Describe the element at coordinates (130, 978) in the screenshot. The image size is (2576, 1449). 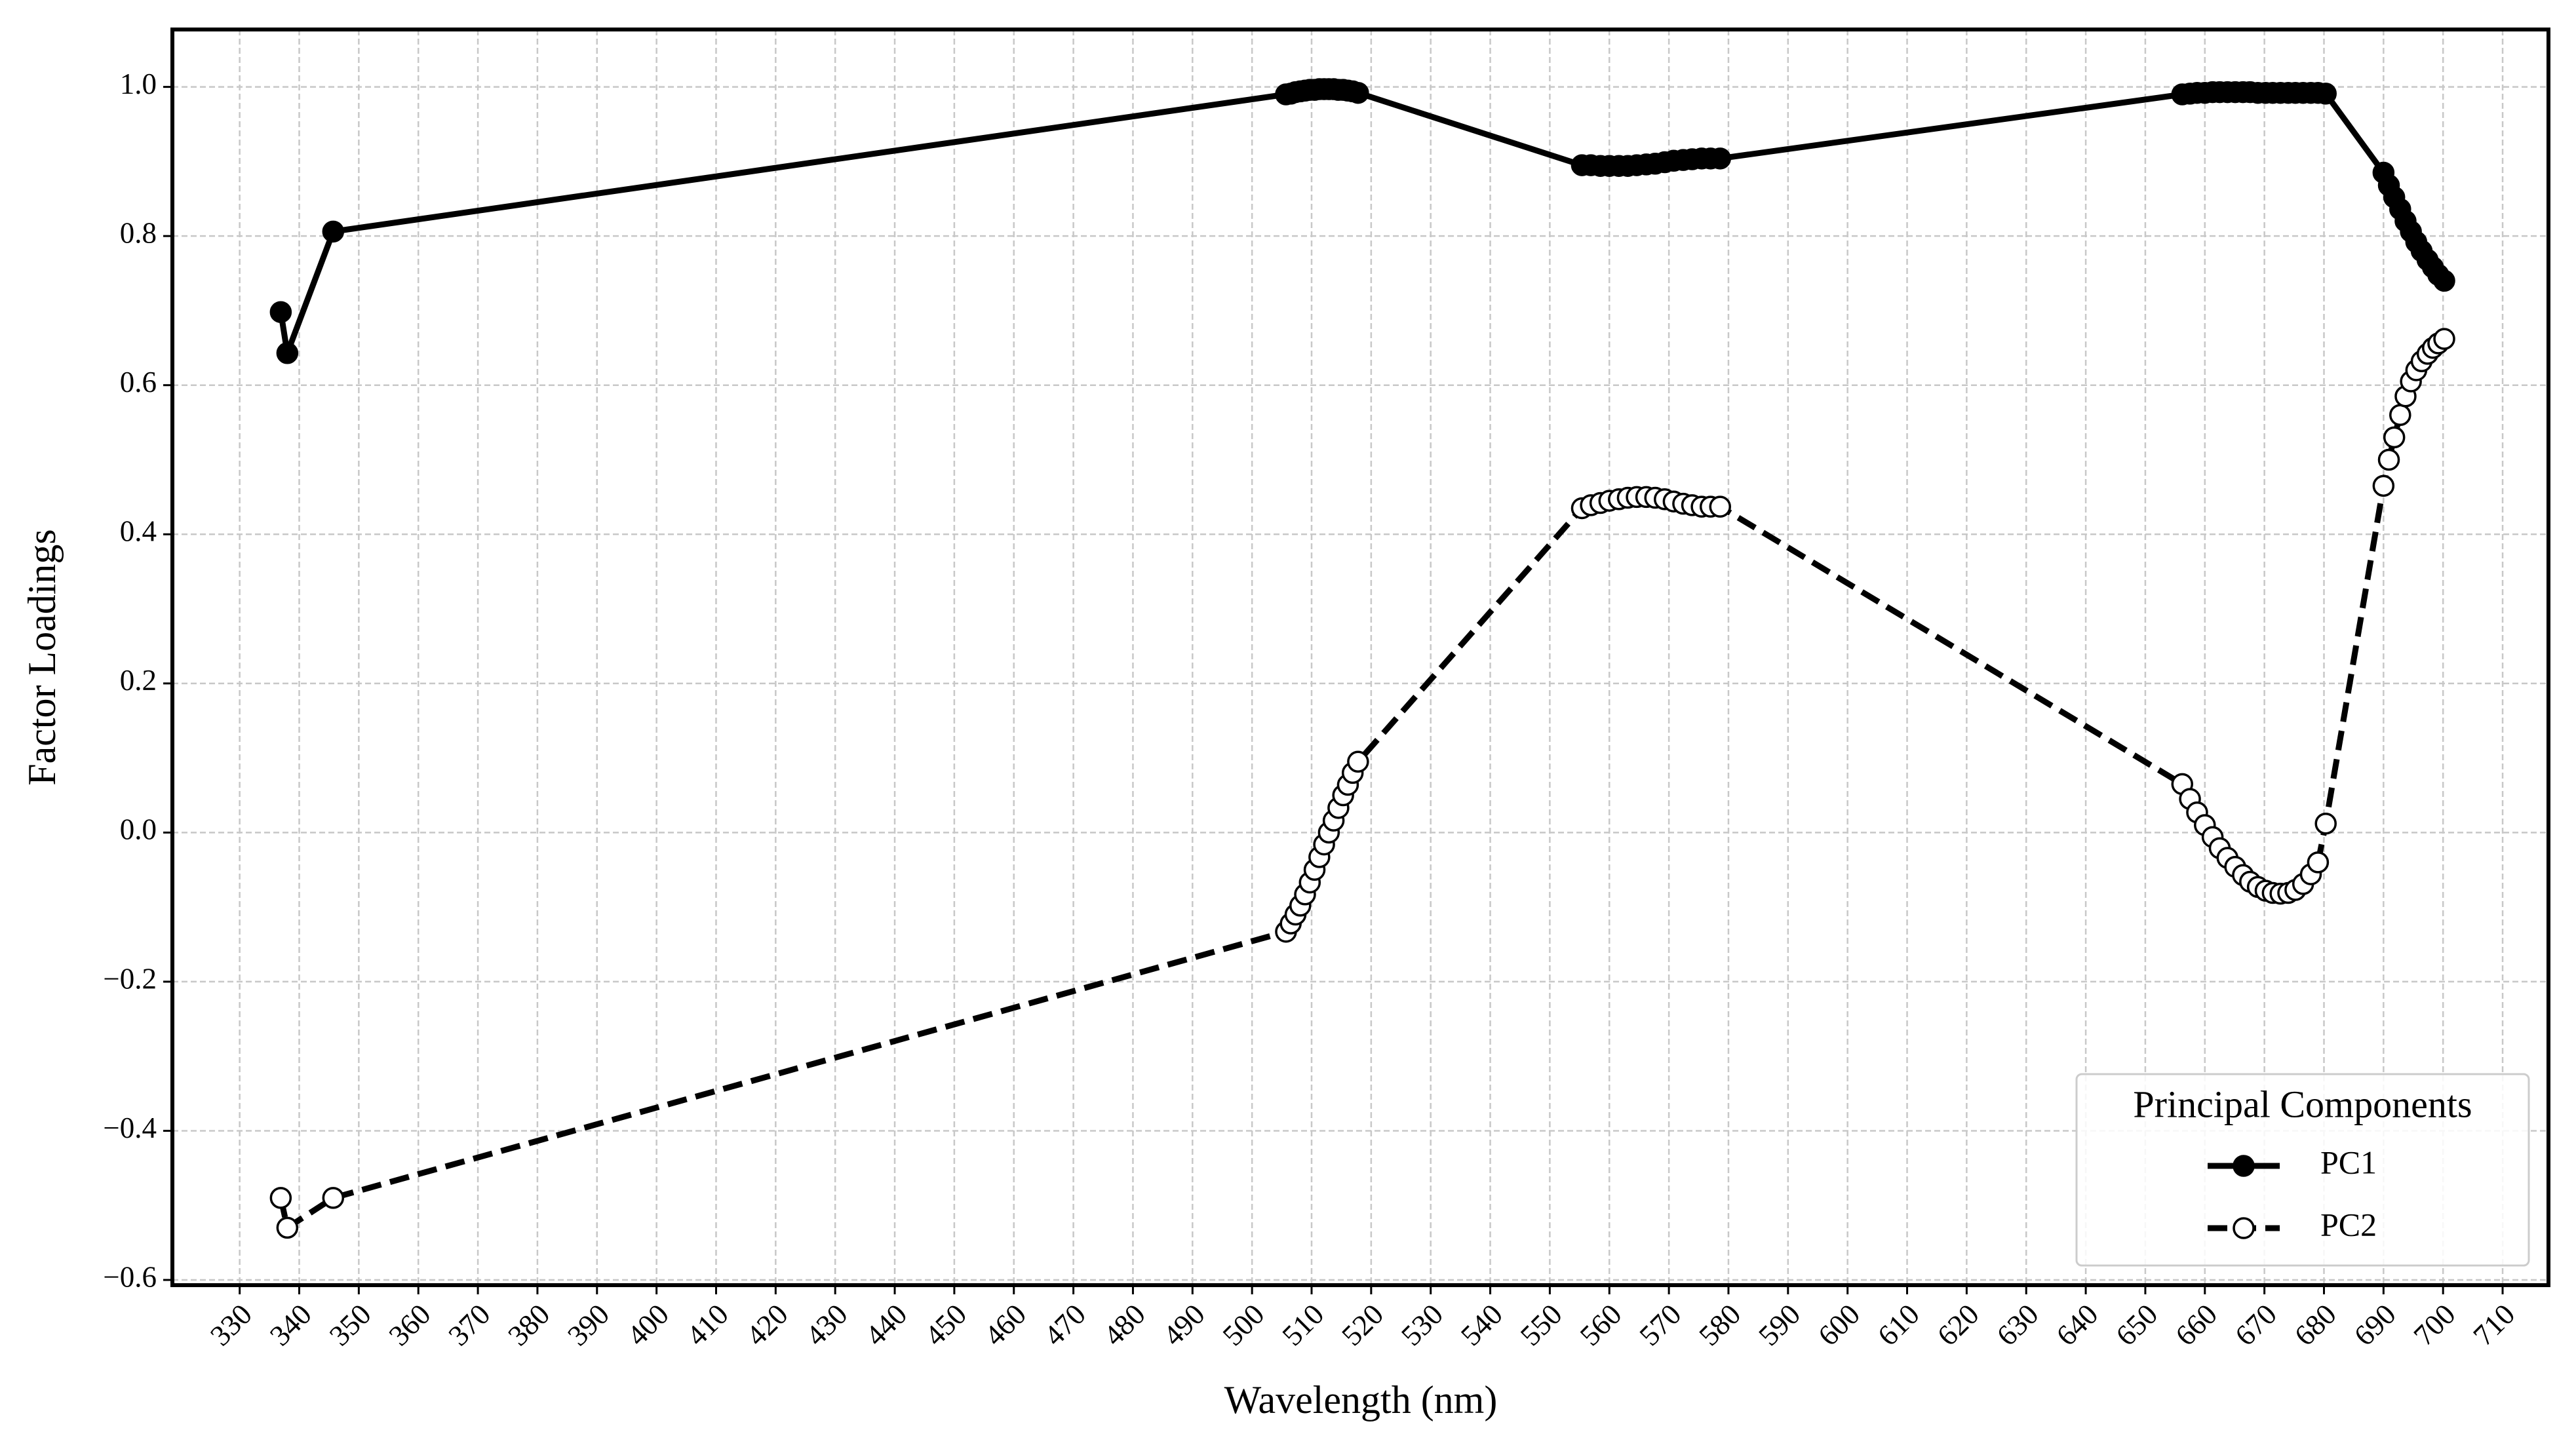
I see `y-tick-label: −0.2` at that location.